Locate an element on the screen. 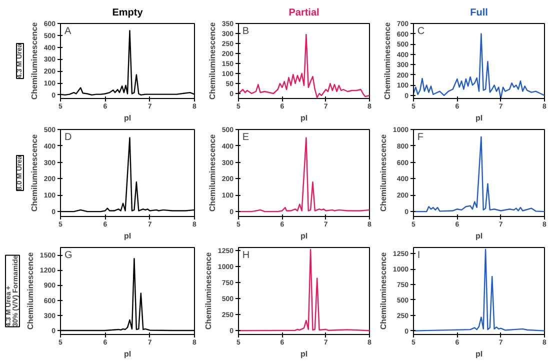  chart-title: Full is located at coordinates (479, 13).